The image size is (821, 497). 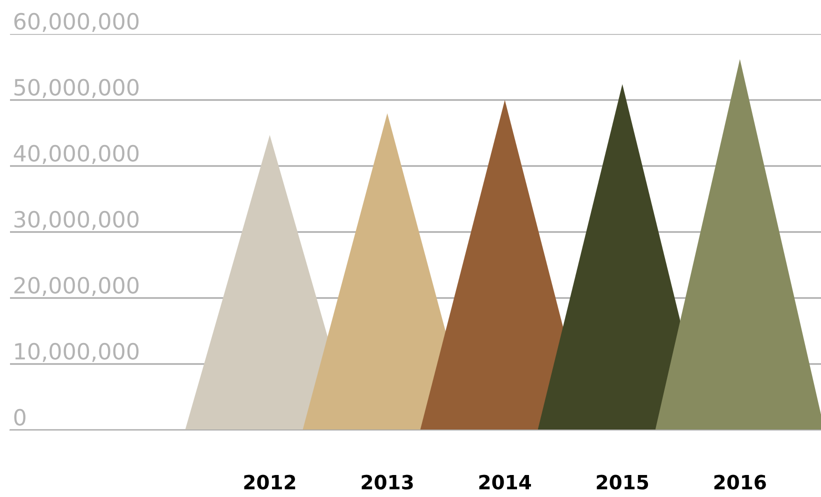 What do you see at coordinates (505, 482) in the screenshot?
I see `x-tick-label: 2014` at bounding box center [505, 482].